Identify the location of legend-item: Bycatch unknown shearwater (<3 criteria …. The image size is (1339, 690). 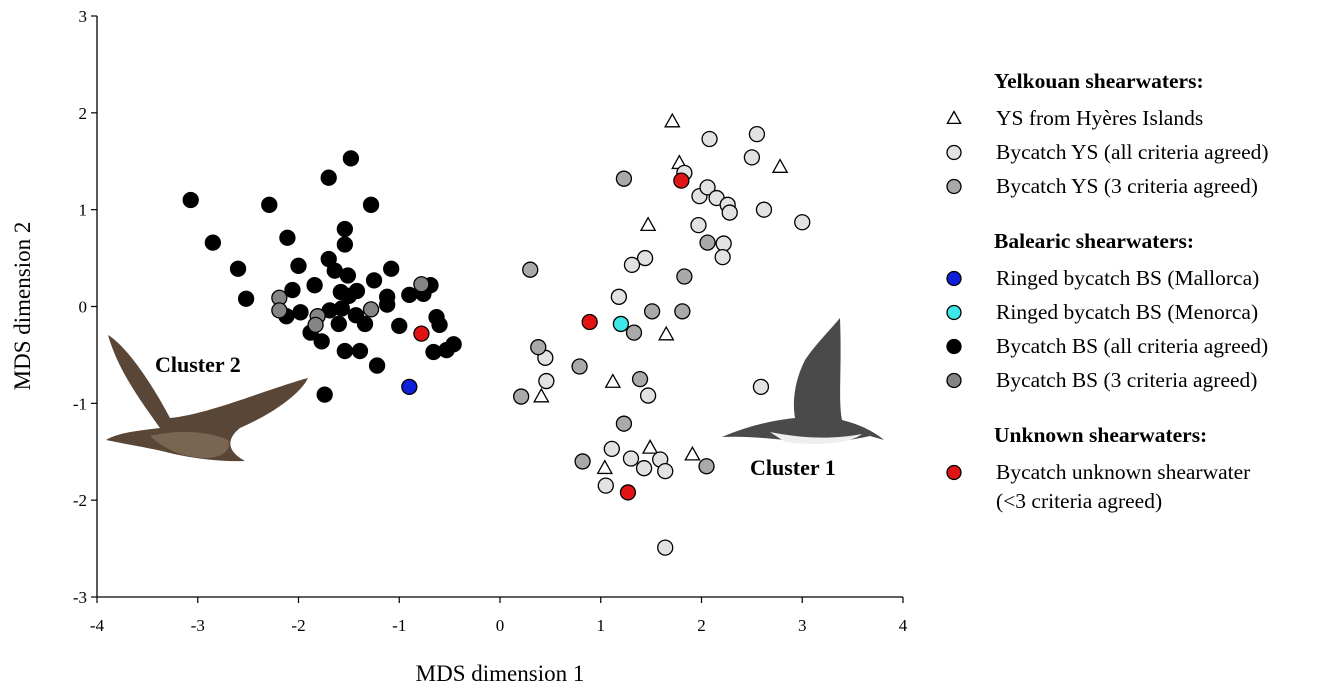
(1137, 487).